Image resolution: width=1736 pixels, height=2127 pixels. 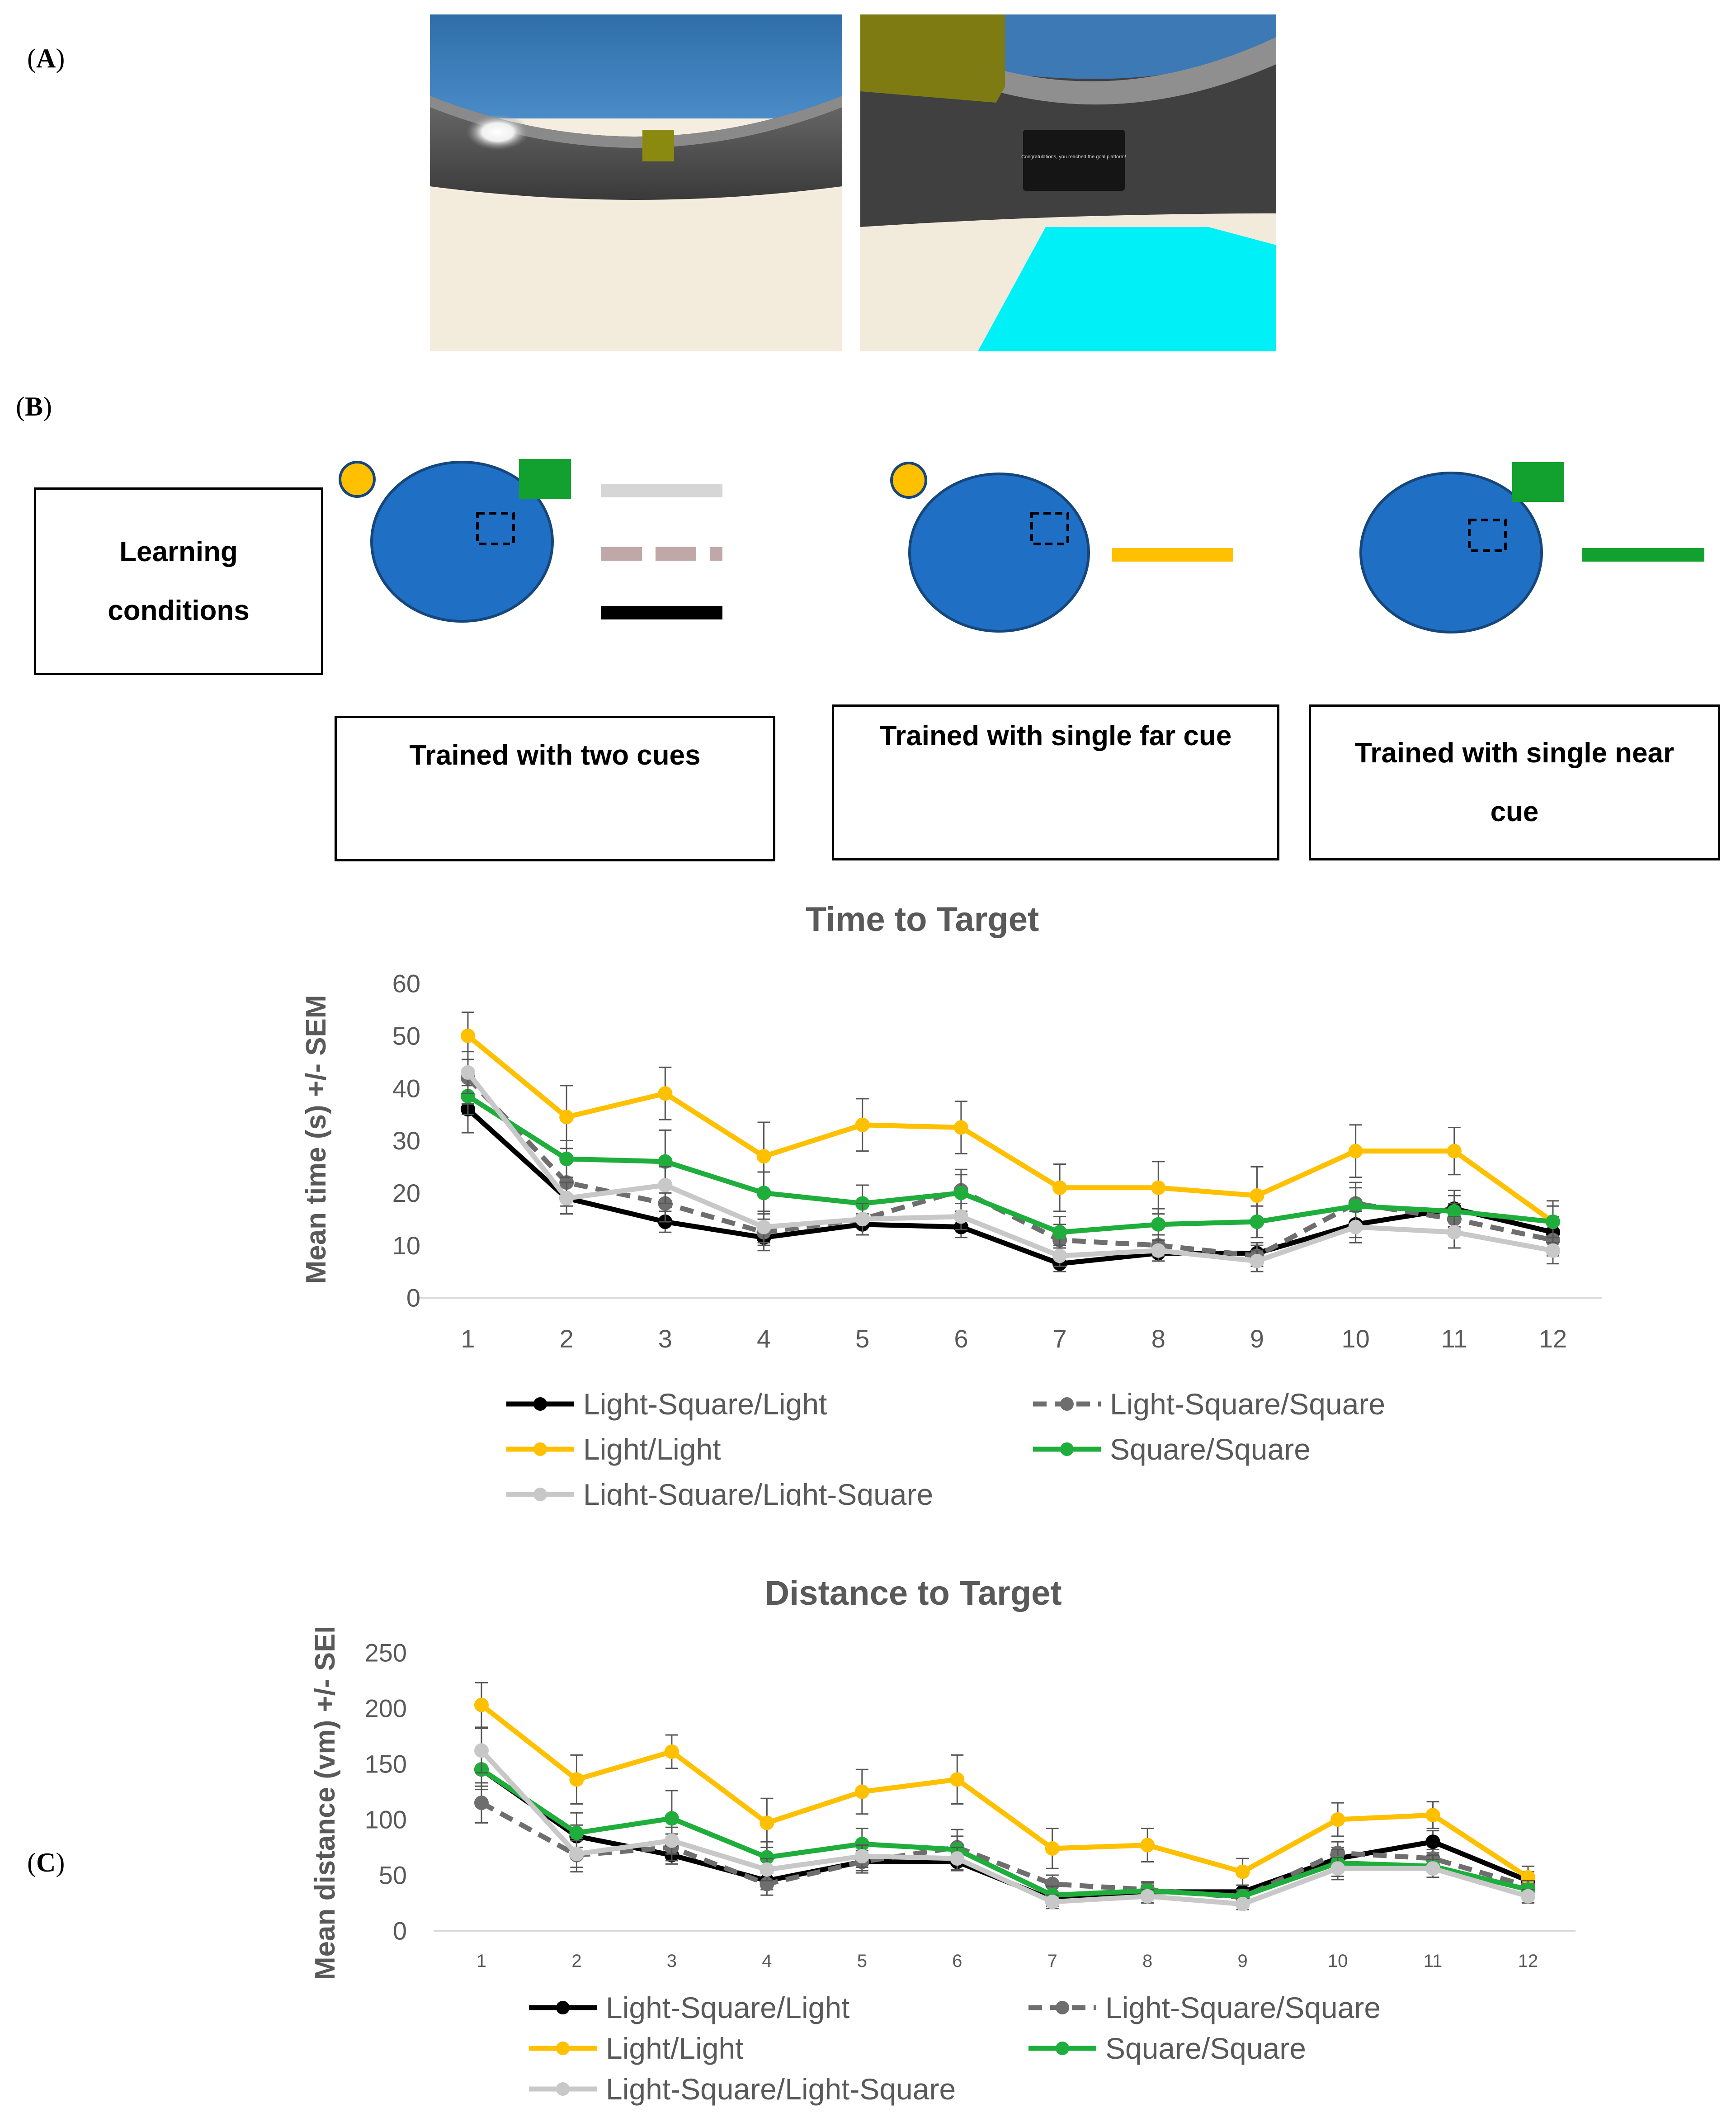 I want to click on x-tick-label: 9, so click(x=1257, y=1339).